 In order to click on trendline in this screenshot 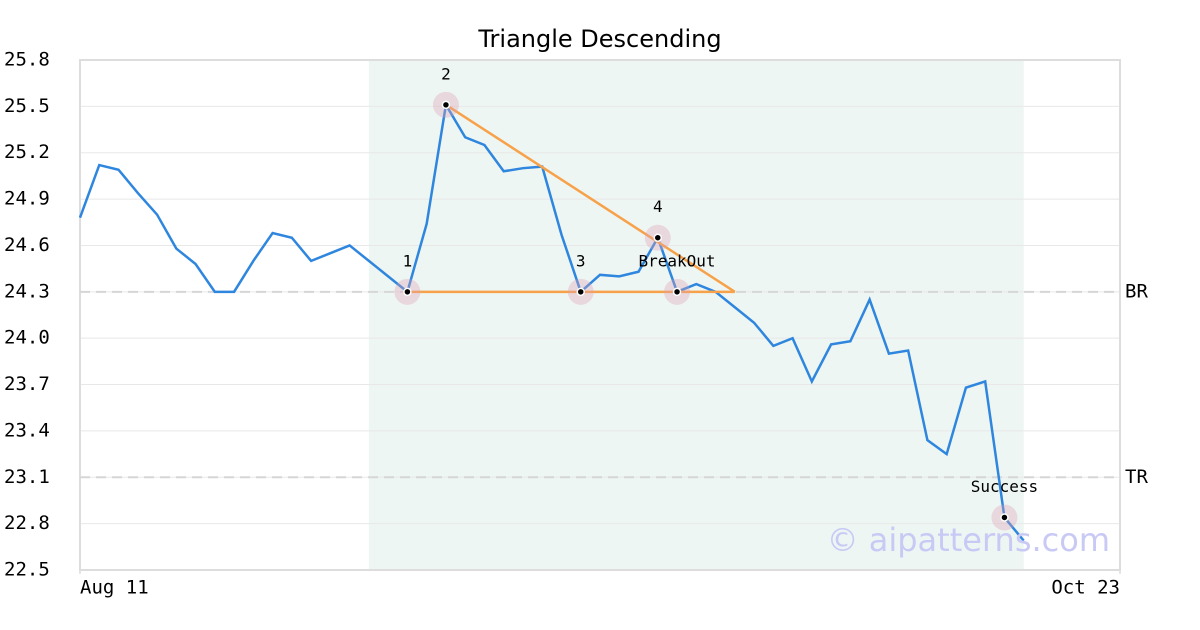, I will do `click(590, 198)`.